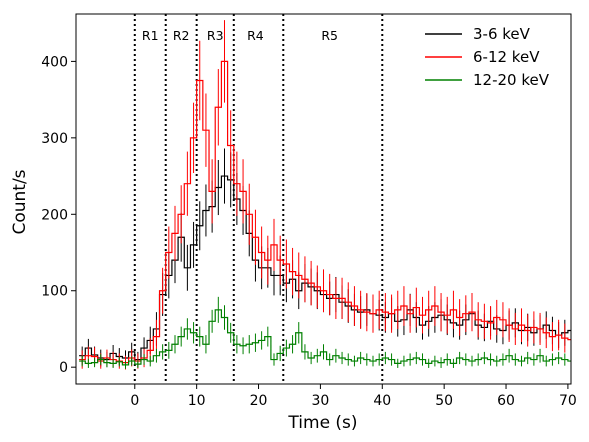  I want to click on y-axis-label: Count/s, so click(20, 201).